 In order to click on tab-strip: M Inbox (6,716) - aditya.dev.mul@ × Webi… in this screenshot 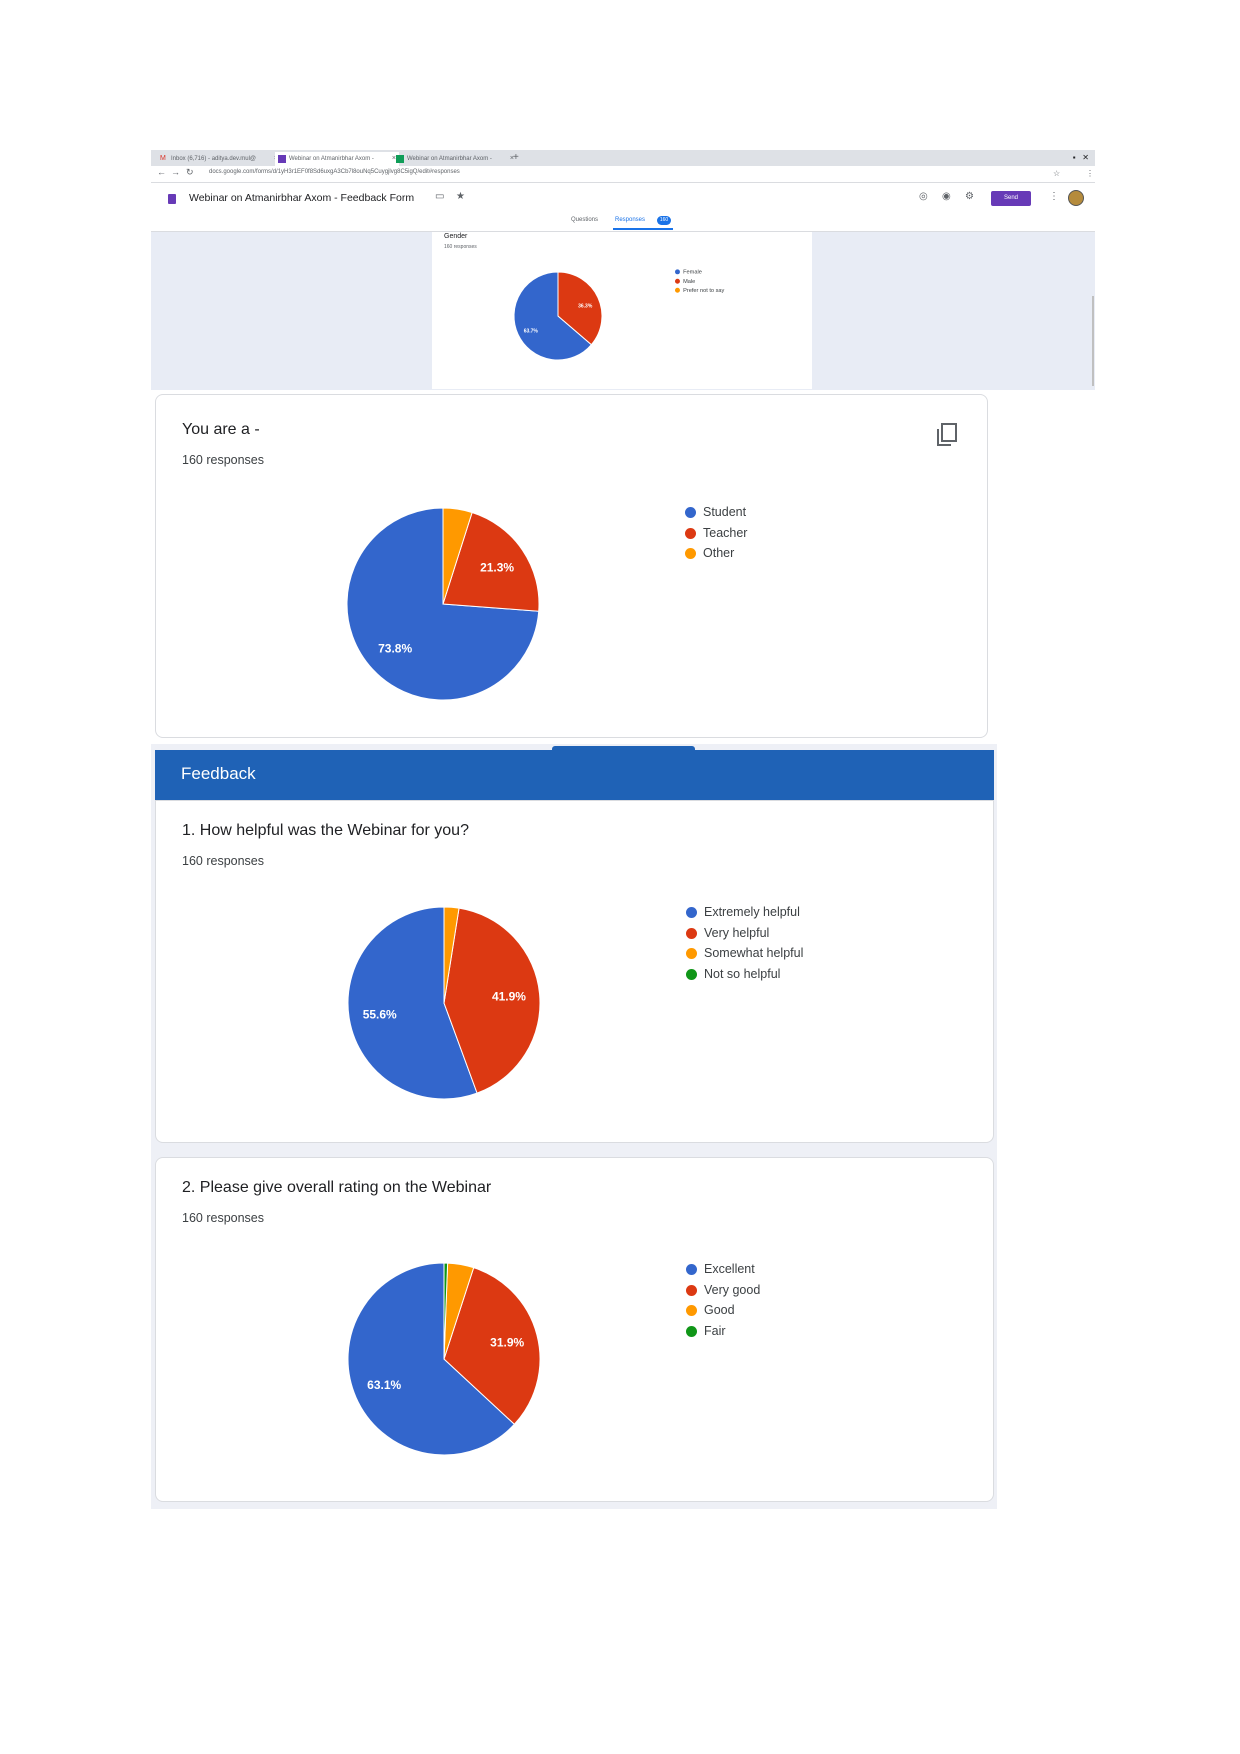, I will do `click(623, 158)`.